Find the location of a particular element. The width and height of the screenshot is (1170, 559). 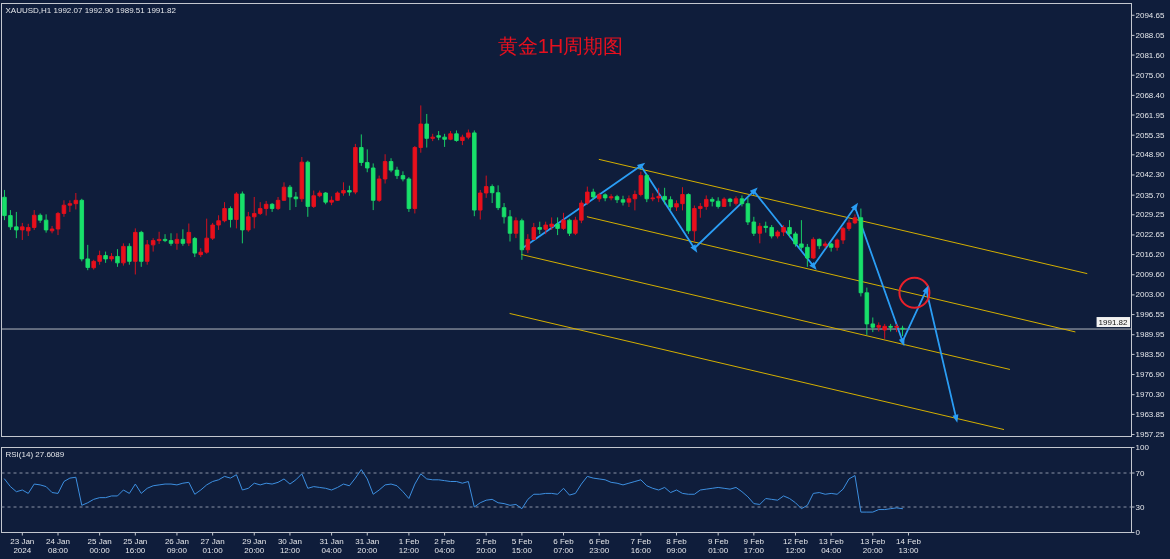

y-tick-label: 2042.30 is located at coordinates (1150, 175).